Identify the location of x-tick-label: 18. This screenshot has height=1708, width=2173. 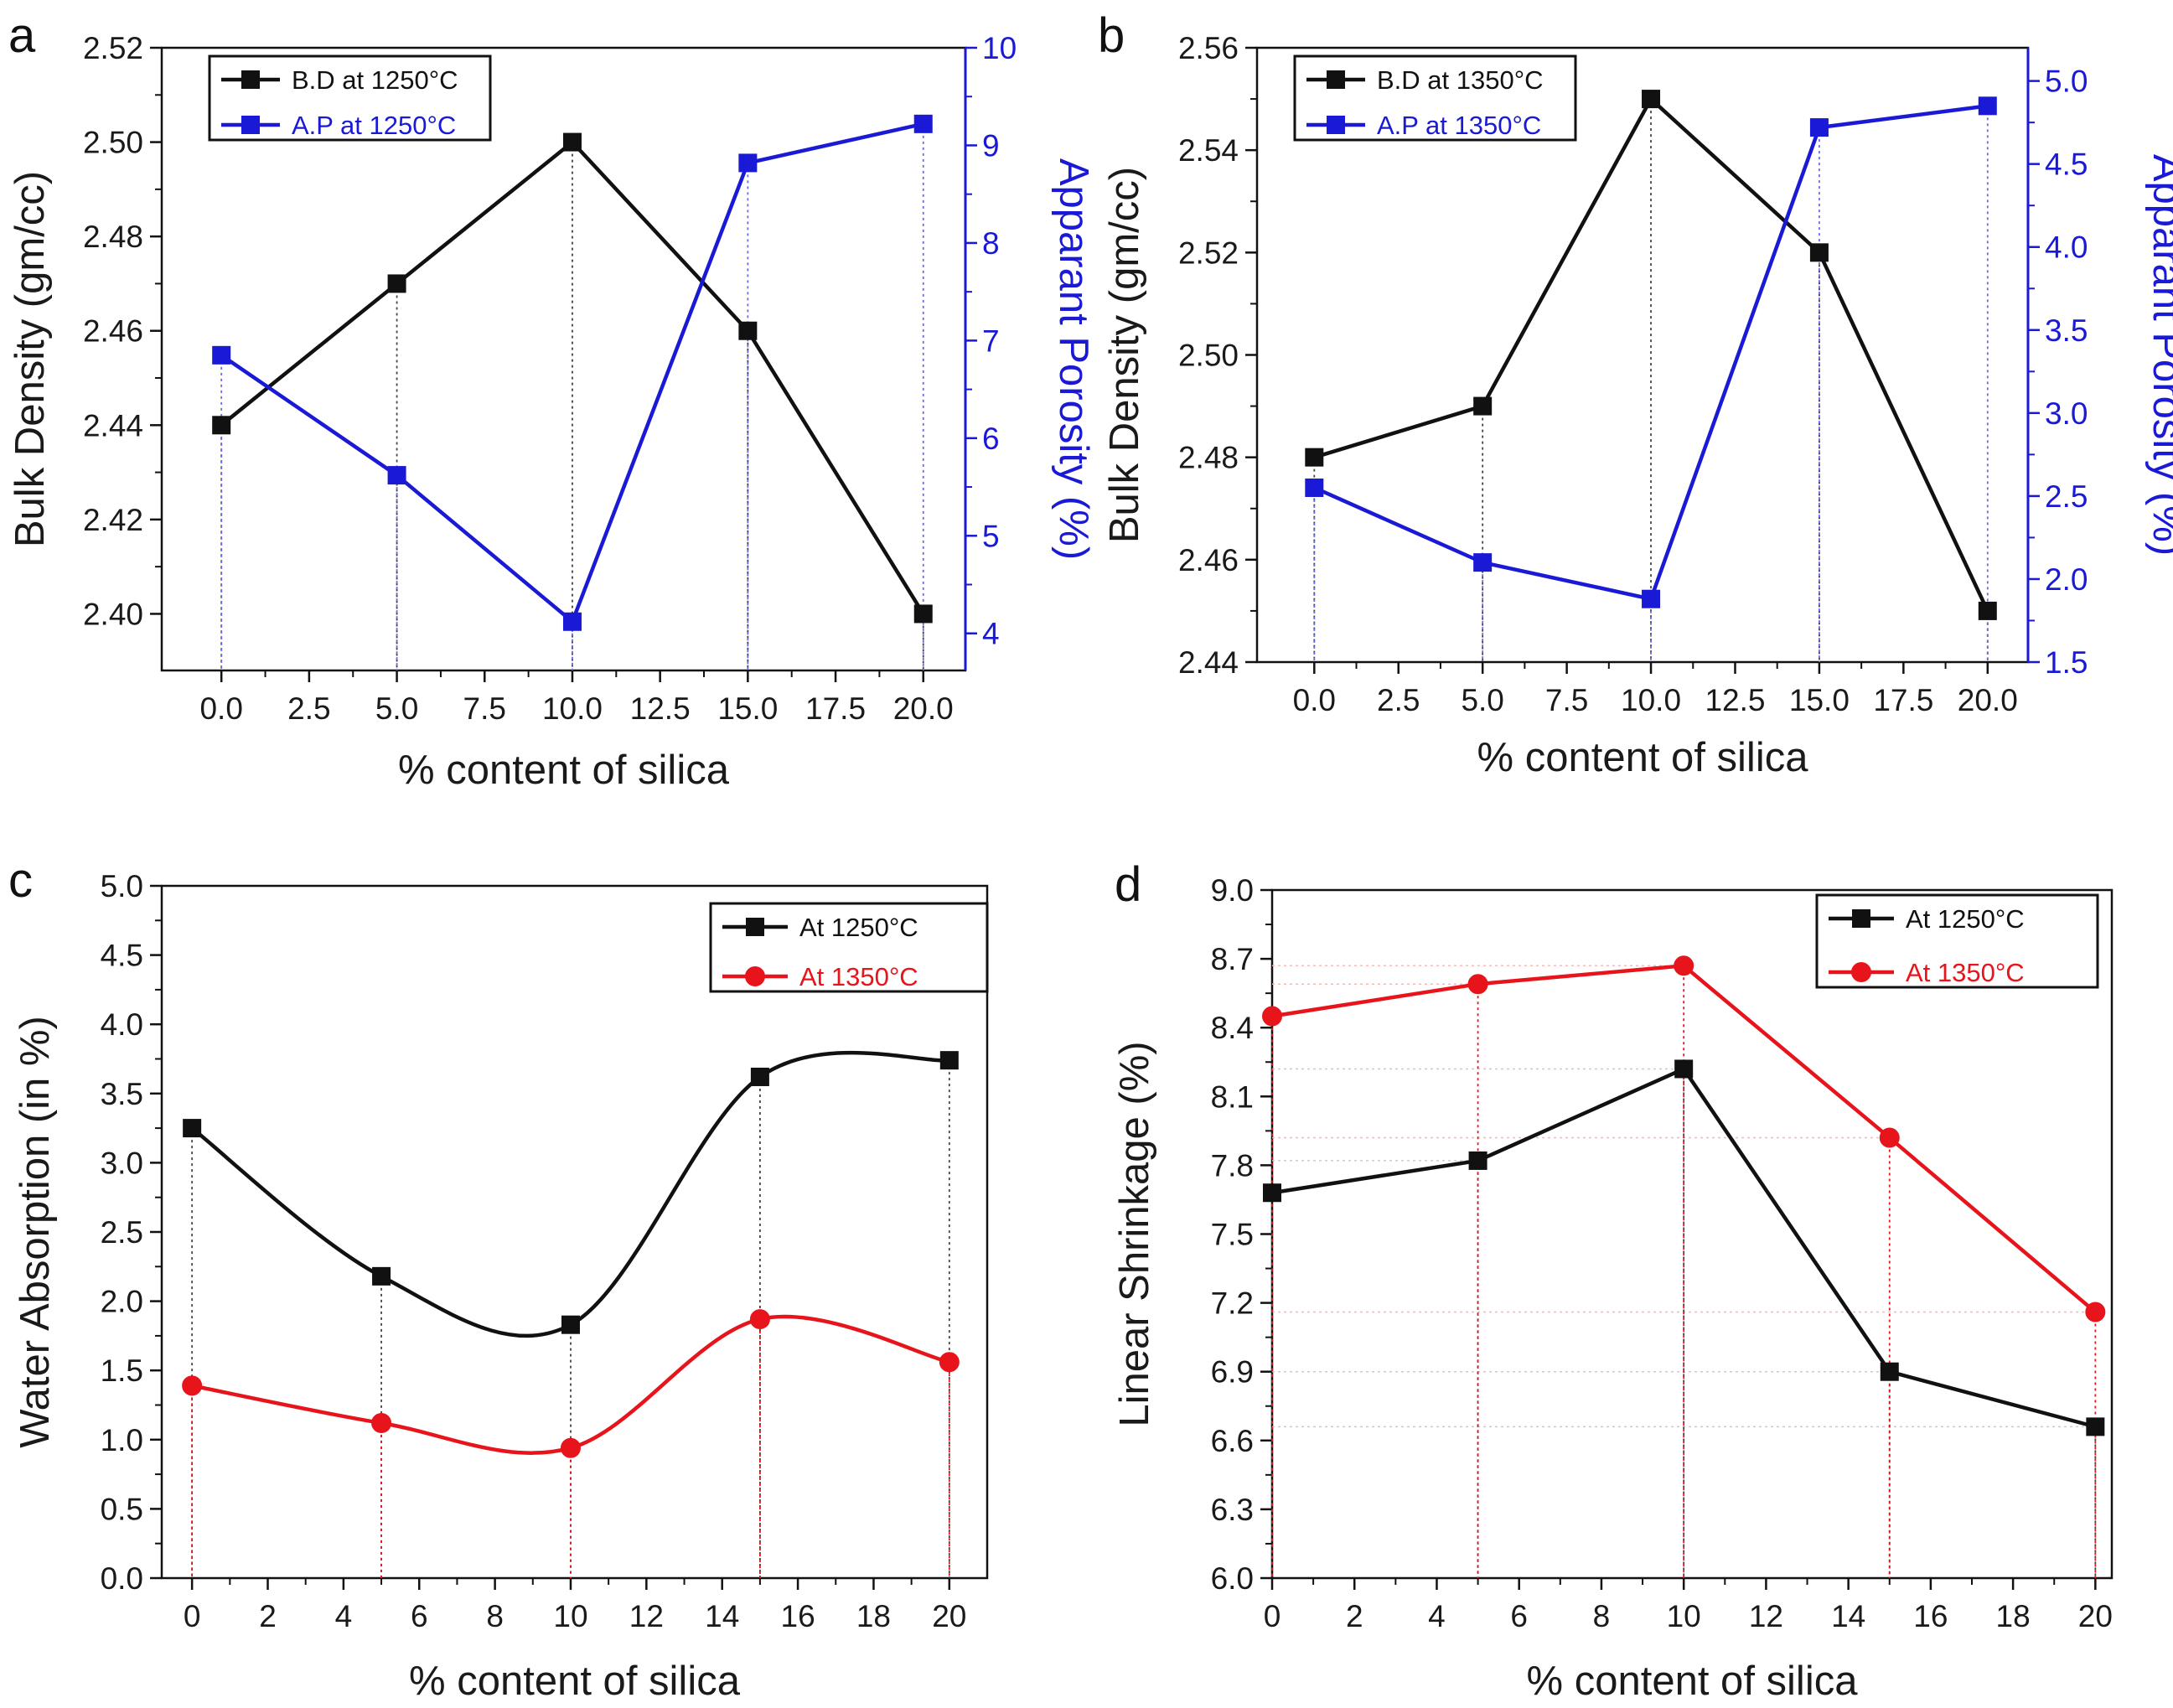
(873, 1616).